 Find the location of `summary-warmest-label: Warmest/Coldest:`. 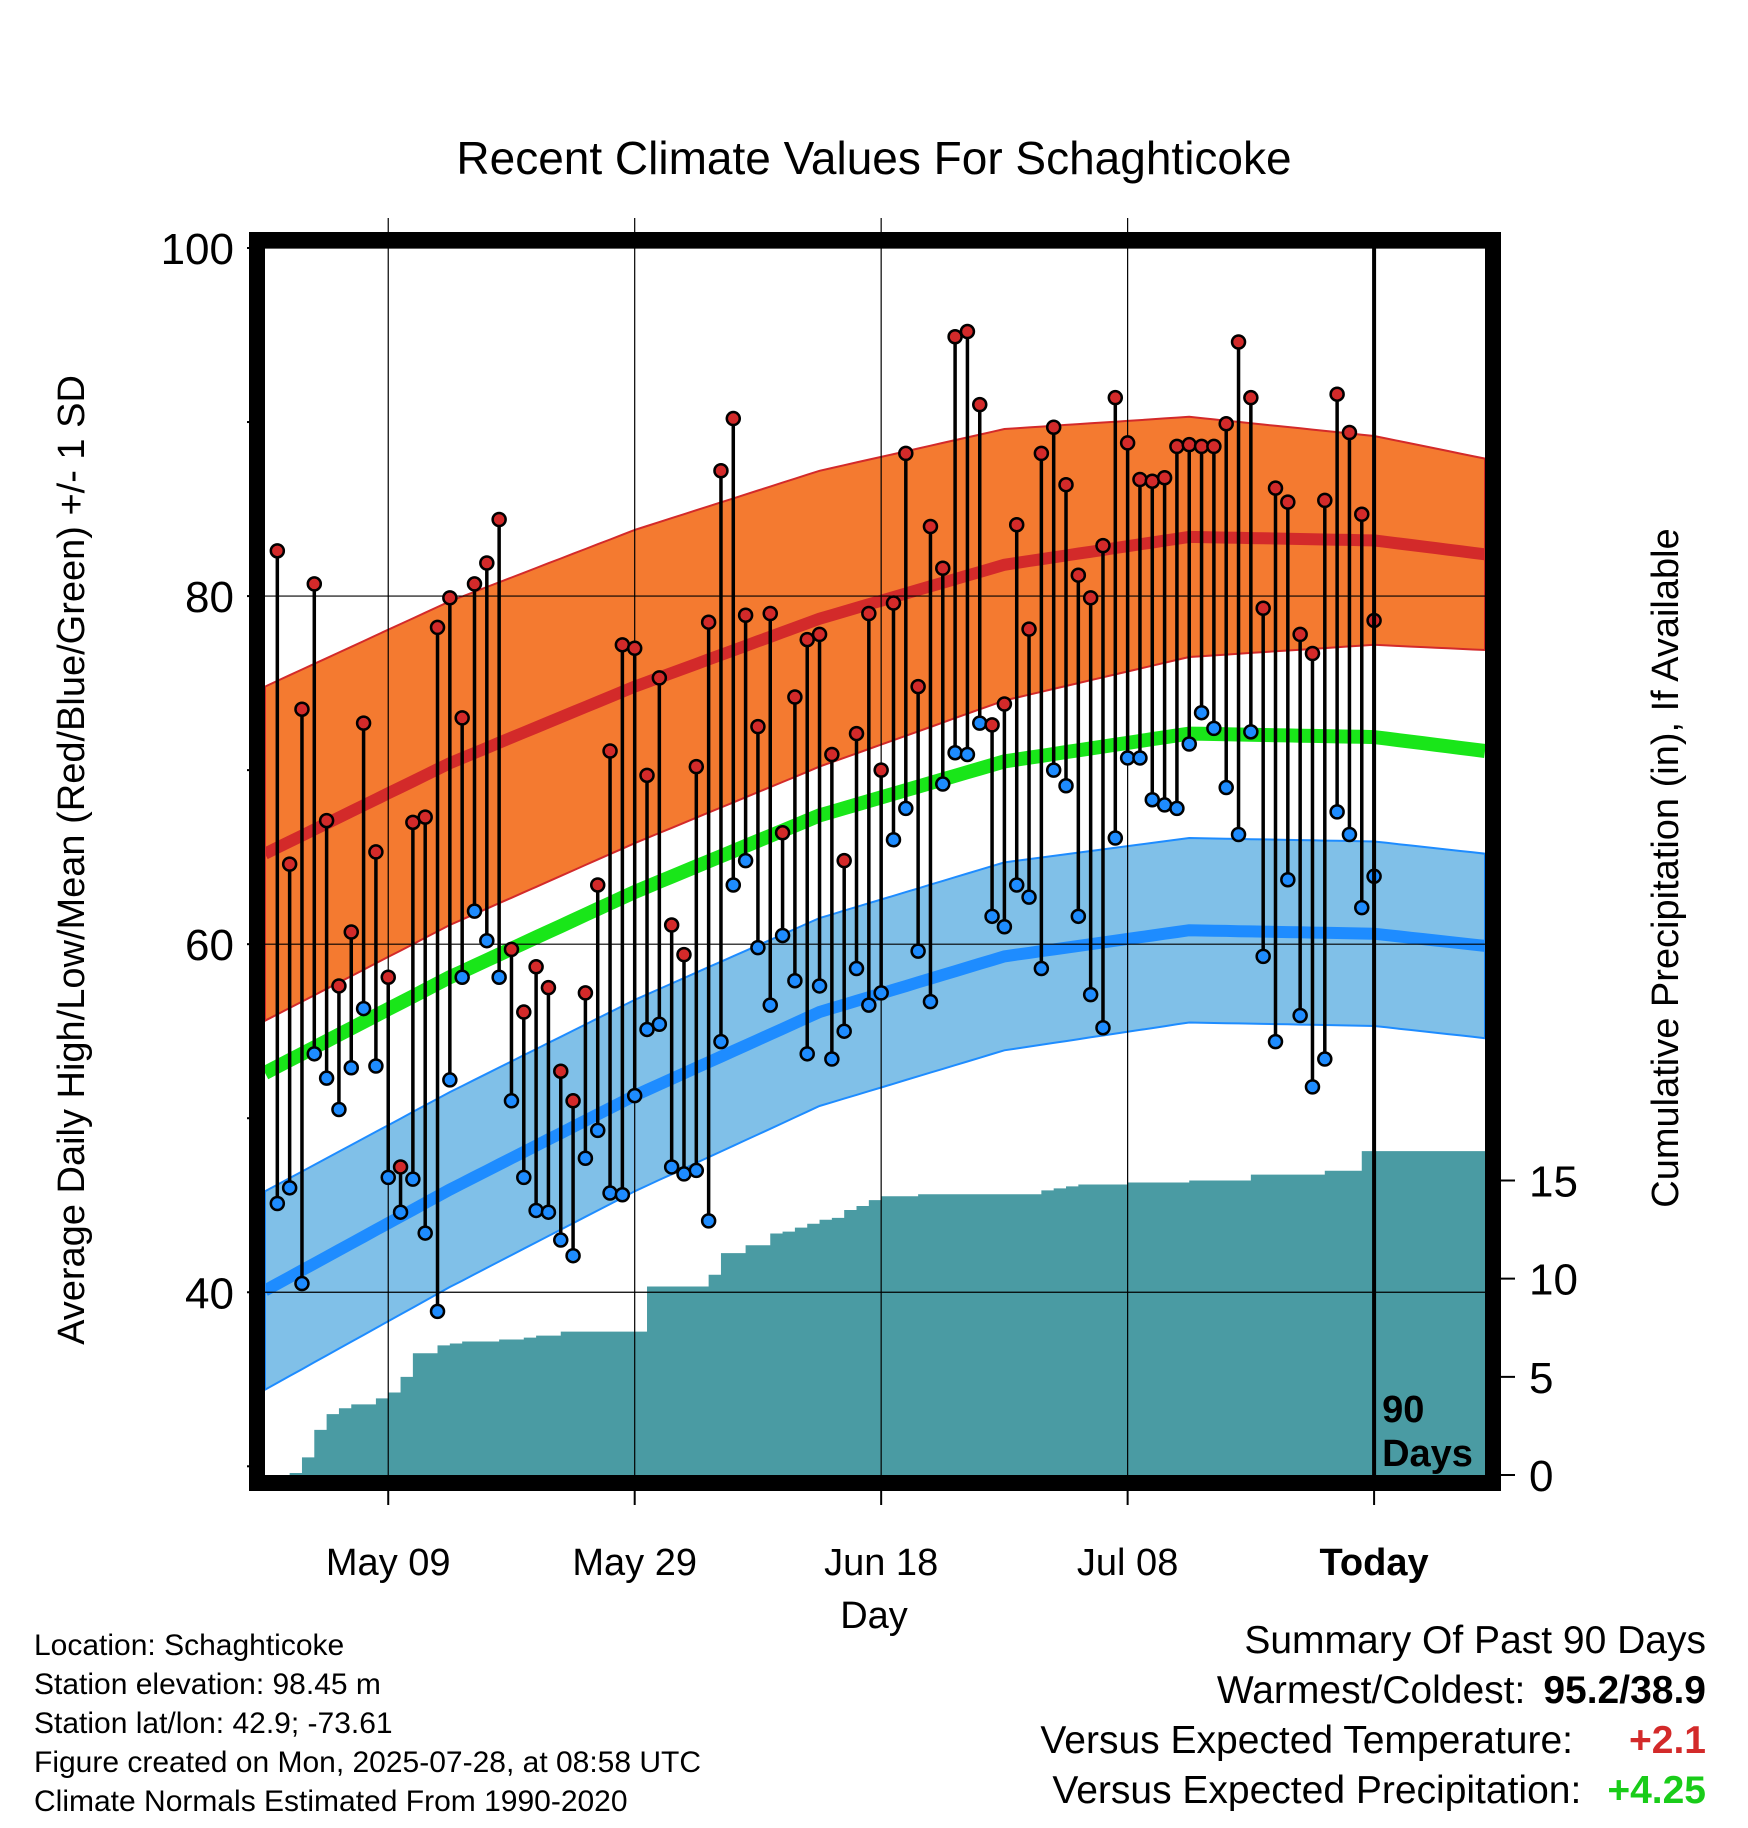

summary-warmest-label: Warmest/Coldest: is located at coordinates (1371, 1690).